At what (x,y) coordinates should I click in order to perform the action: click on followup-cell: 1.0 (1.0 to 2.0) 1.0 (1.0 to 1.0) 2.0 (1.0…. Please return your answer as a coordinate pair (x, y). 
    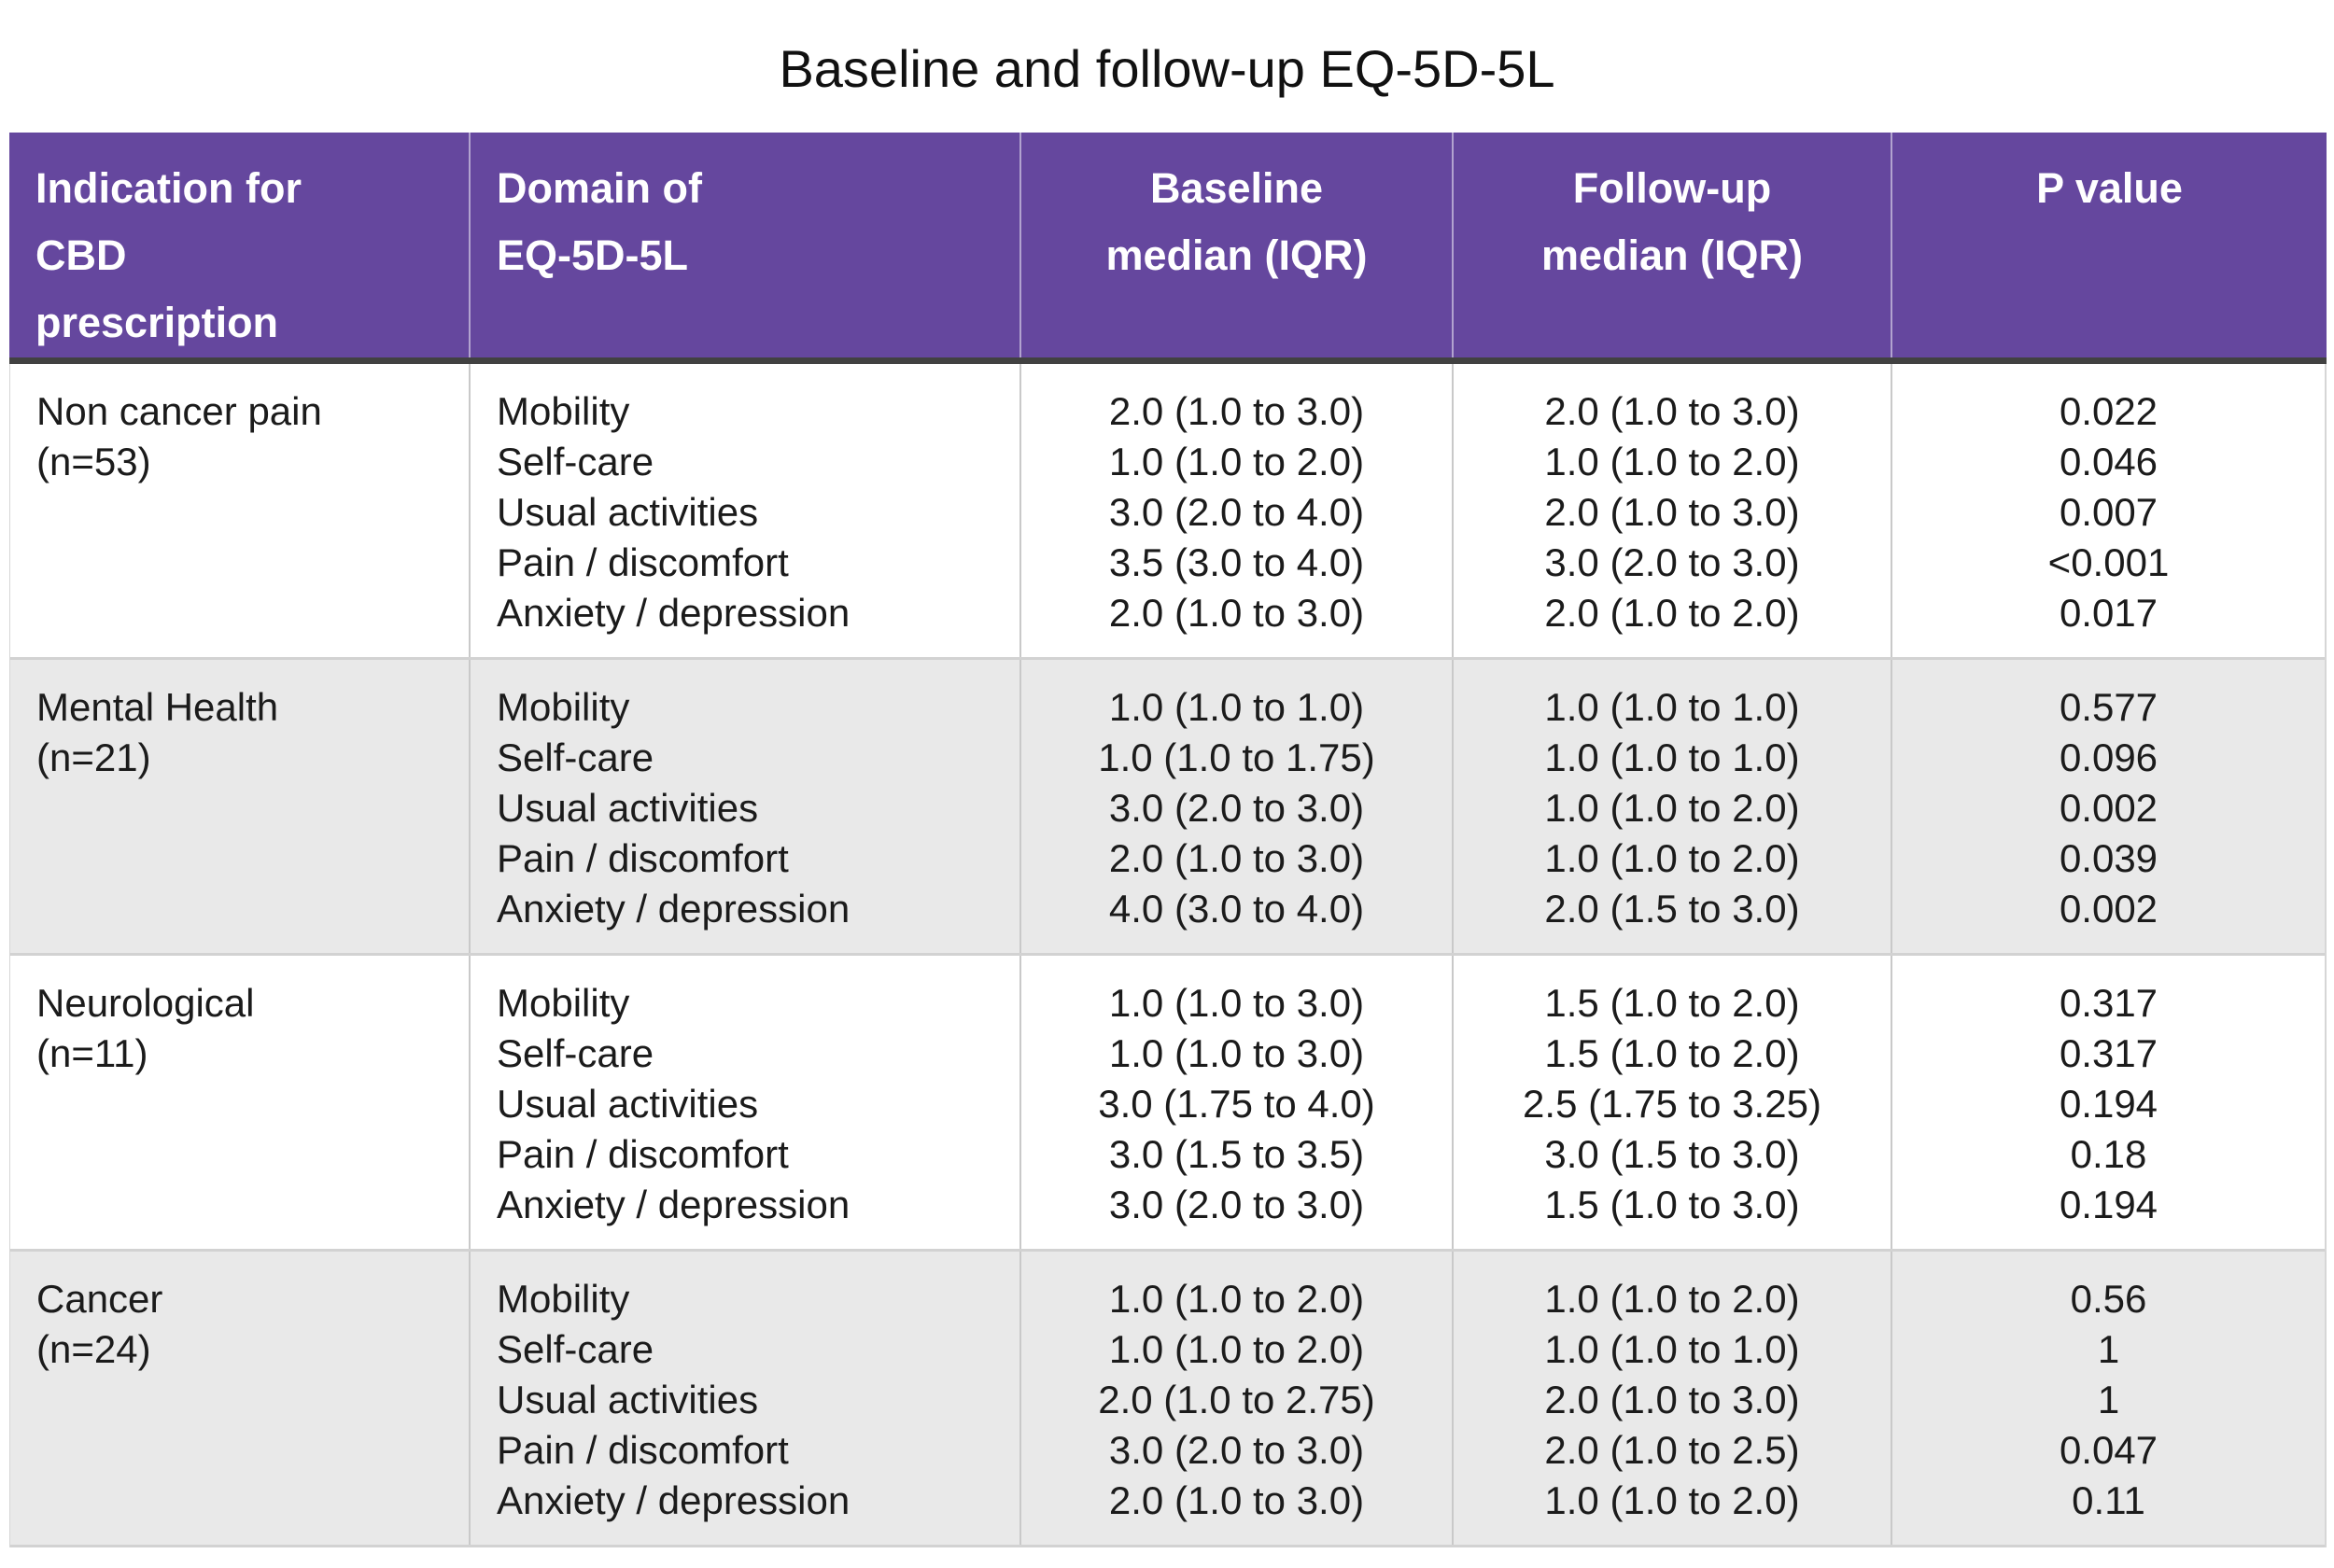
    Looking at the image, I should click on (1671, 1398).